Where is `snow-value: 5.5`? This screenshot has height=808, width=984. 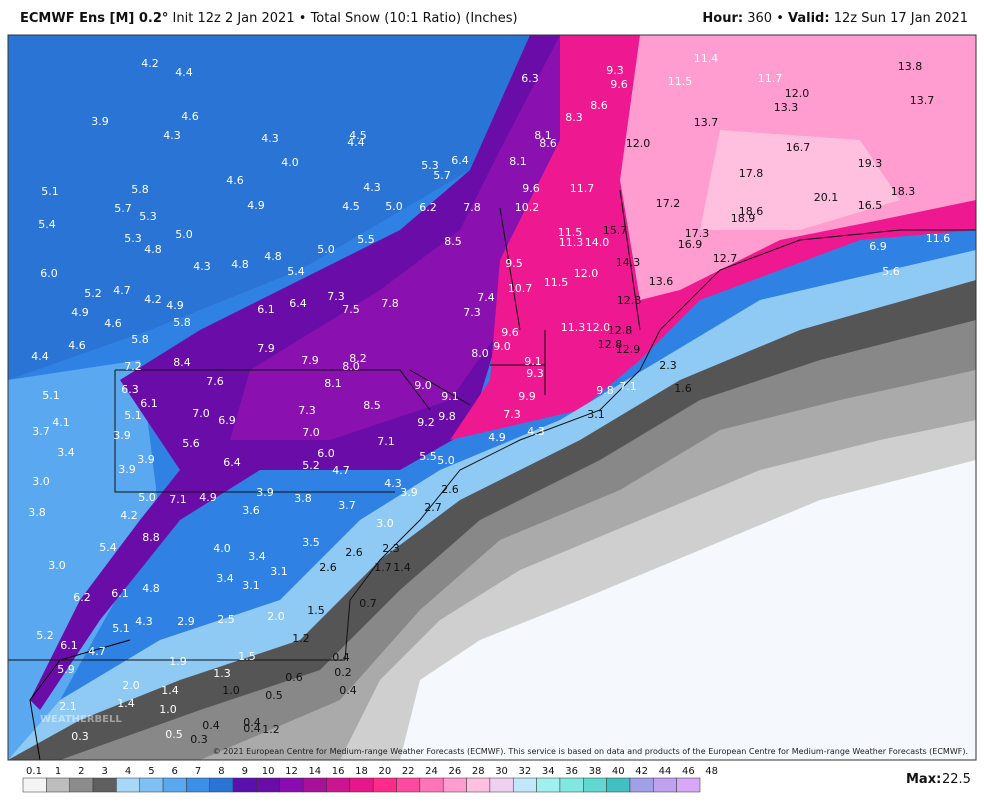
snow-value: 5.5 is located at coordinates (428, 456).